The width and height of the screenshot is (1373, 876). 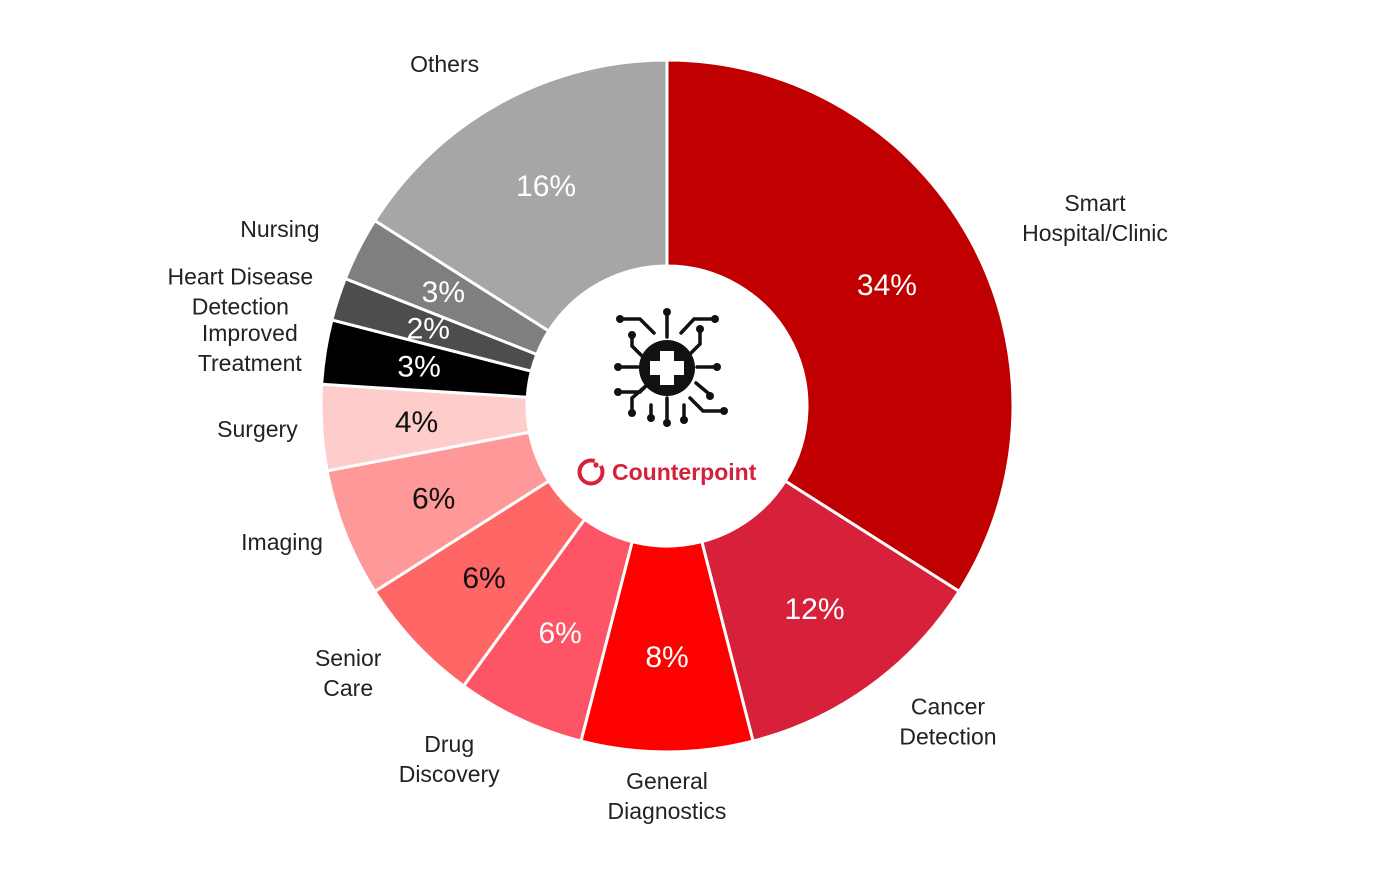 I want to click on slice-others, so click(x=520, y=196).